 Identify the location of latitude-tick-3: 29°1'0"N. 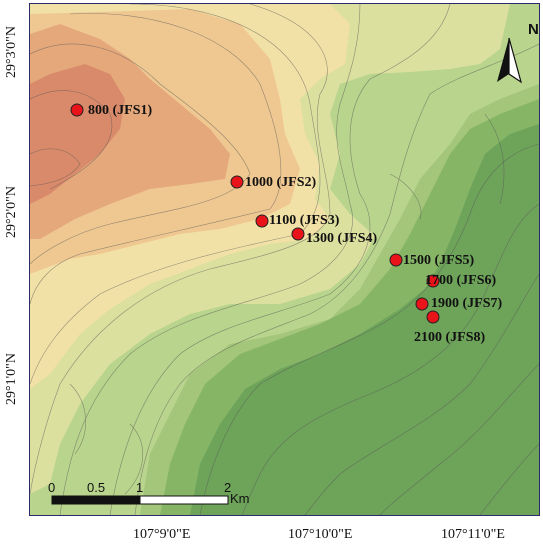
(11, 379).